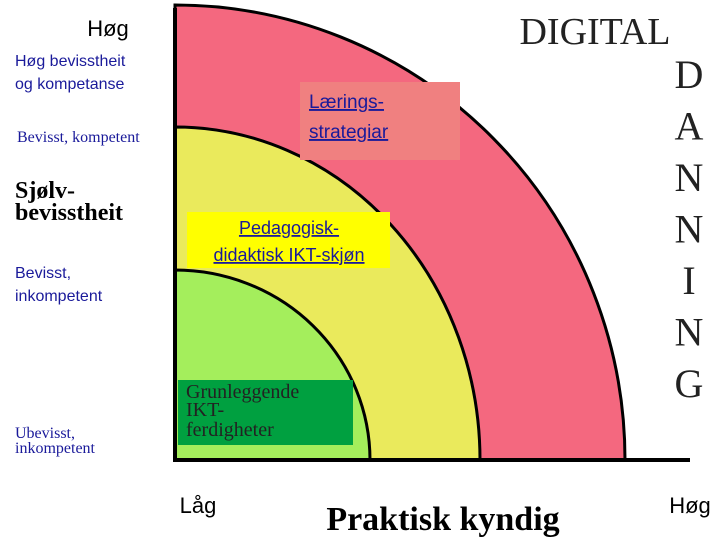  I want to click on title-letter: I, so click(688, 280).